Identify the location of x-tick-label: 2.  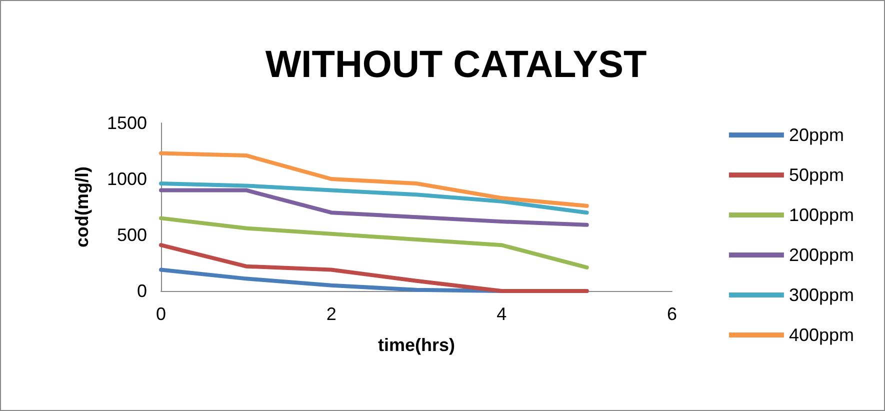
(331, 314).